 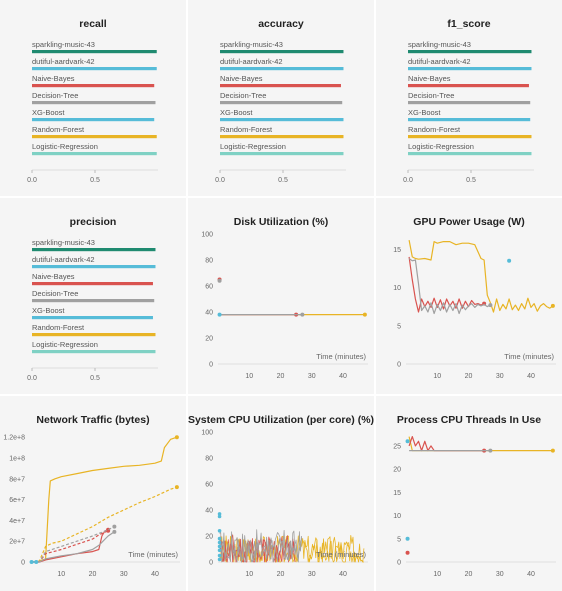 I want to click on y-tick-label: 40, so click(x=209, y=313).